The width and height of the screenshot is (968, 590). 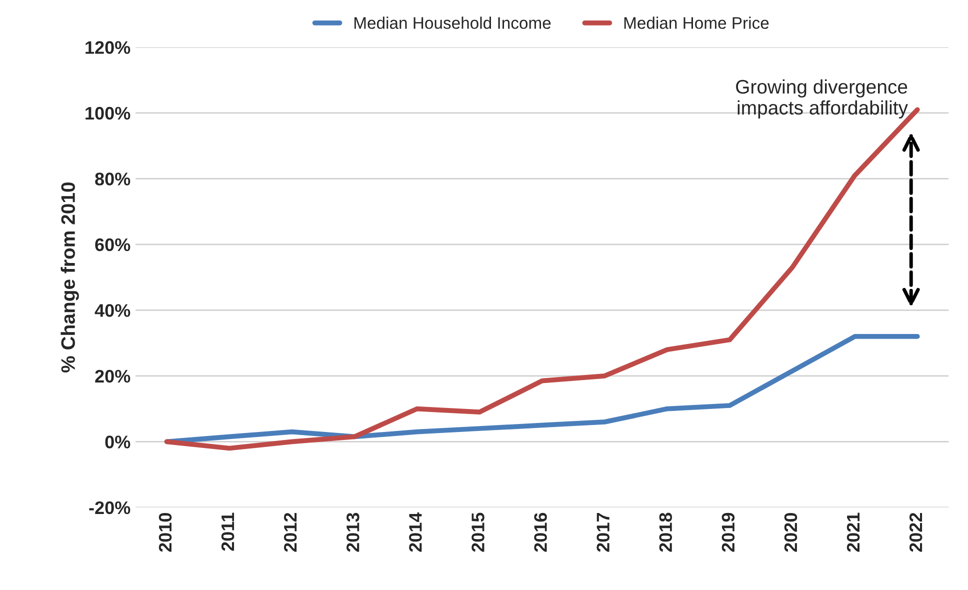 What do you see at coordinates (665, 532) in the screenshot?
I see `x-tick-label: 2018` at bounding box center [665, 532].